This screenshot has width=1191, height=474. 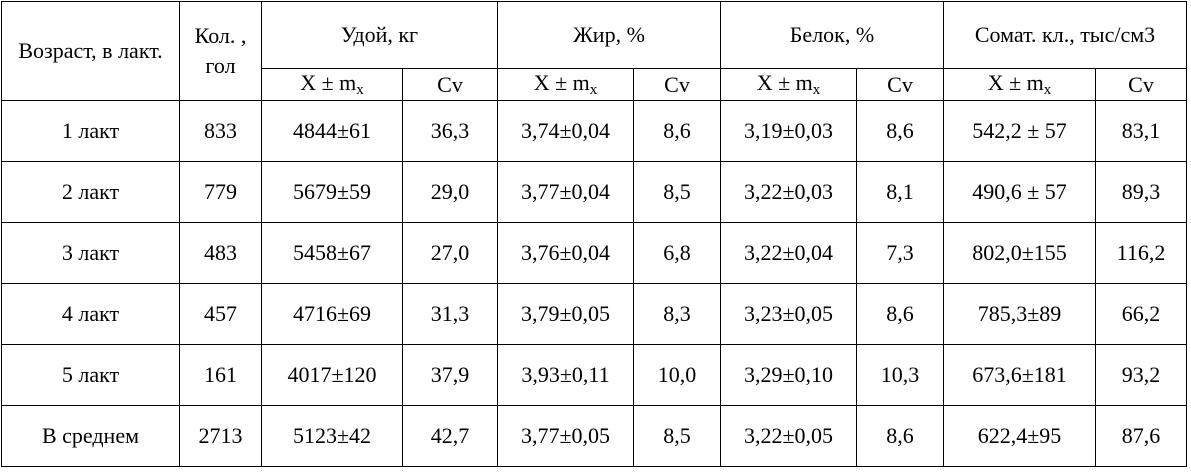 What do you see at coordinates (332, 375) in the screenshot?
I see `cell-milk-mean: 4017±120` at bounding box center [332, 375].